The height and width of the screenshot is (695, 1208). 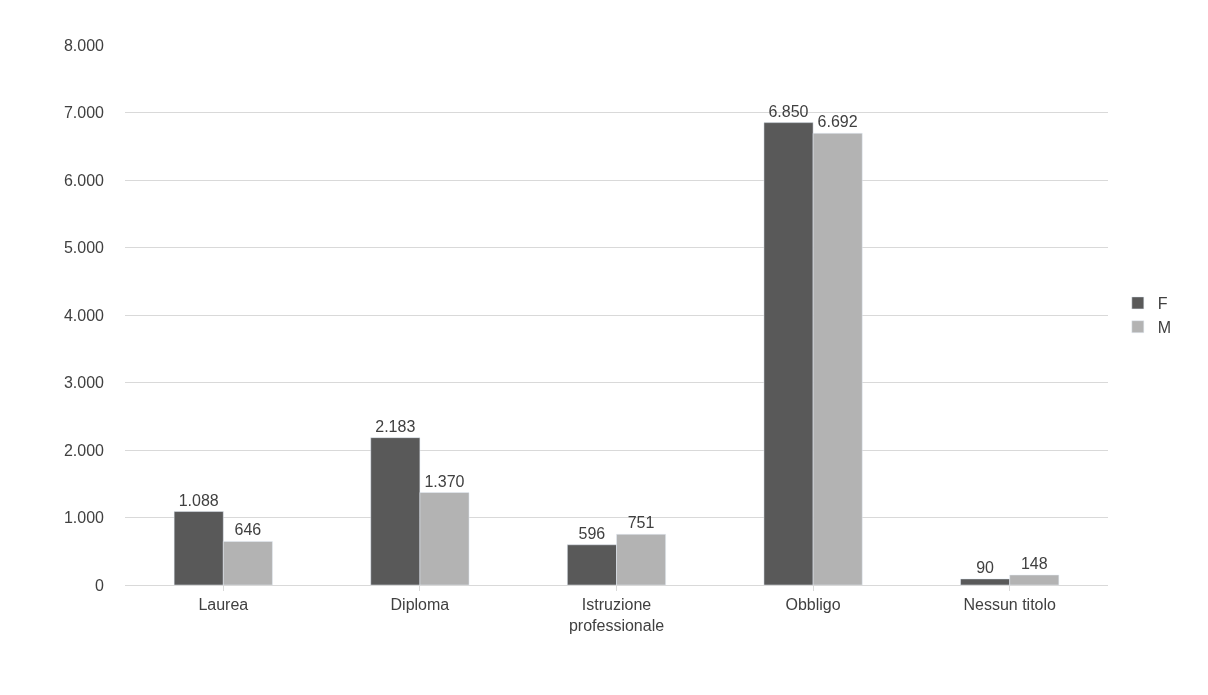 I want to click on x-tick-label: Laurea, so click(x=223, y=605).